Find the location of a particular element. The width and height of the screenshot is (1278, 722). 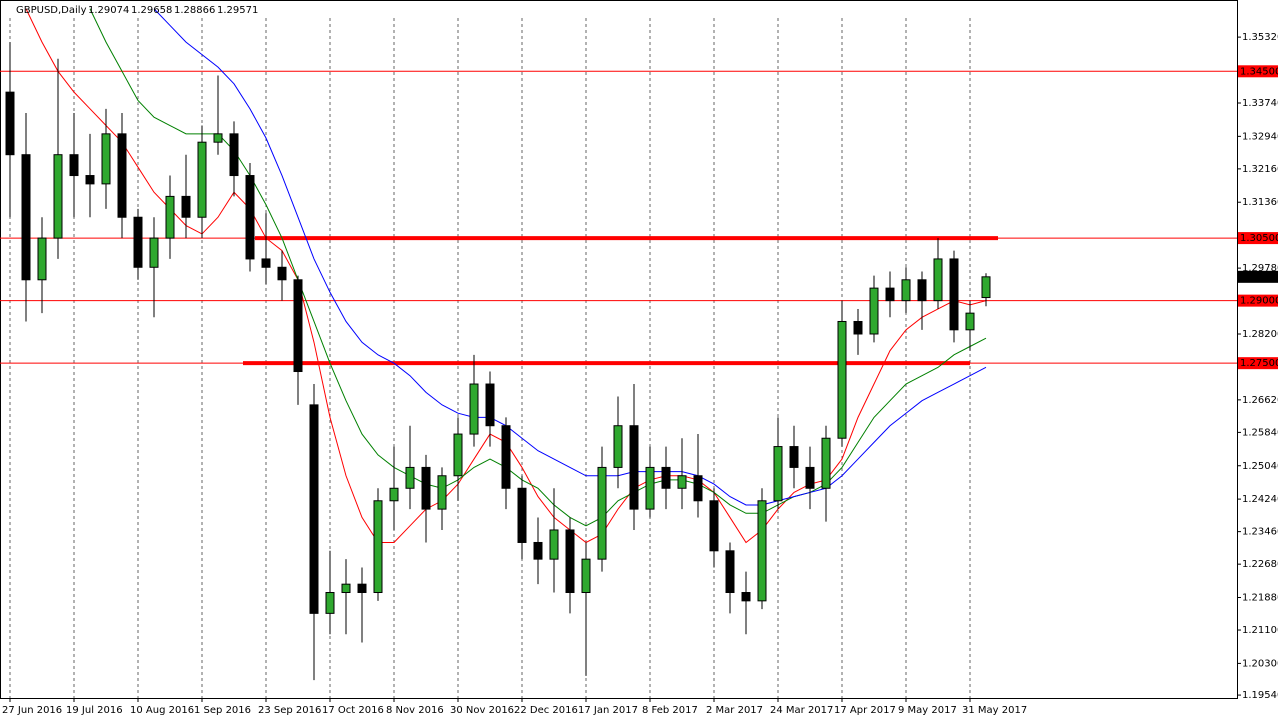

x-tick-label: 30 Nov 2016 is located at coordinates (482, 710).